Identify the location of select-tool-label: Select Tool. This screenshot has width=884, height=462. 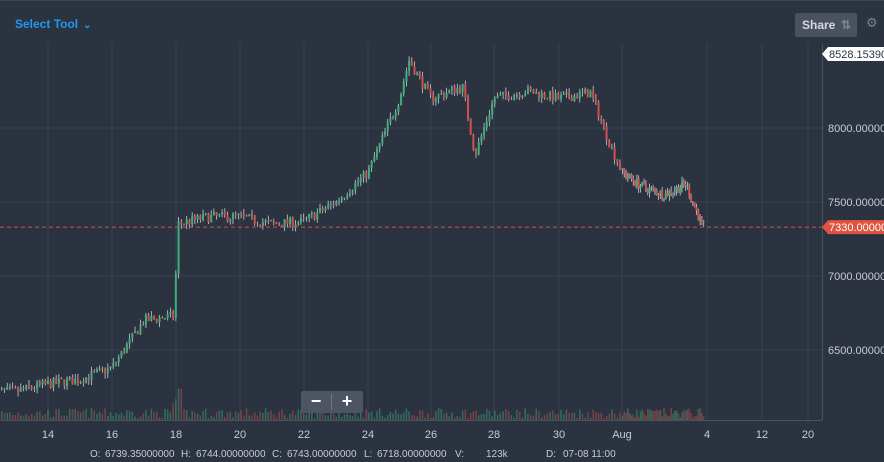
(47, 24).